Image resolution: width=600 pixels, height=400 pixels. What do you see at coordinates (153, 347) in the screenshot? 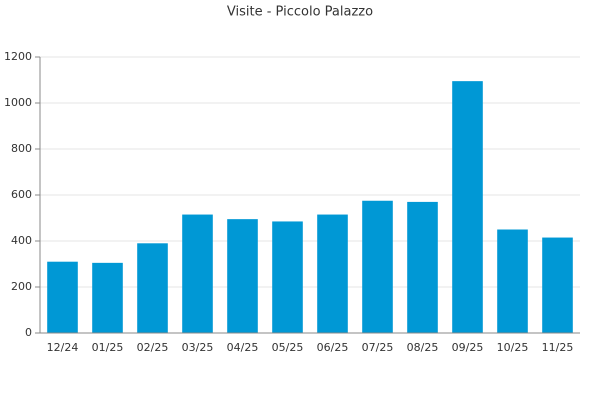
I see `x-tick-label: 02/25` at bounding box center [153, 347].